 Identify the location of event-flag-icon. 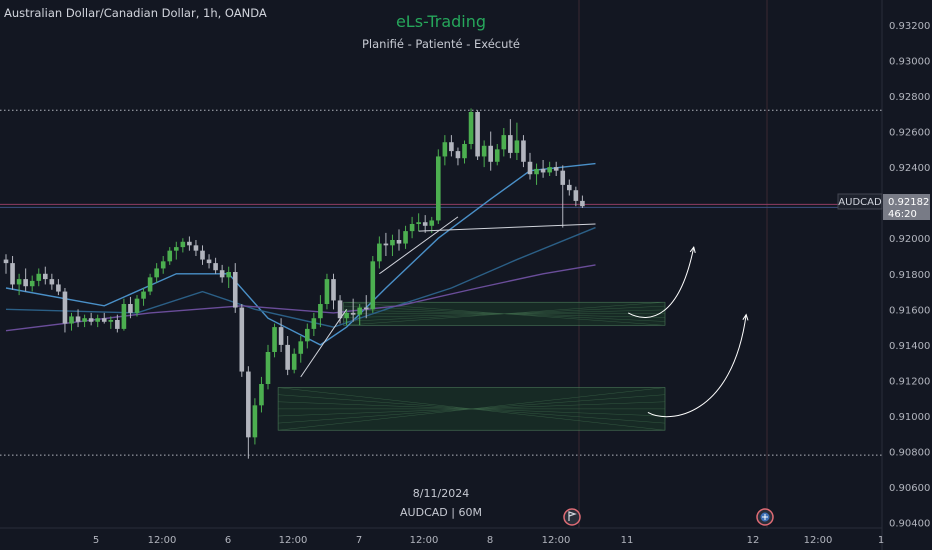
(572, 517).